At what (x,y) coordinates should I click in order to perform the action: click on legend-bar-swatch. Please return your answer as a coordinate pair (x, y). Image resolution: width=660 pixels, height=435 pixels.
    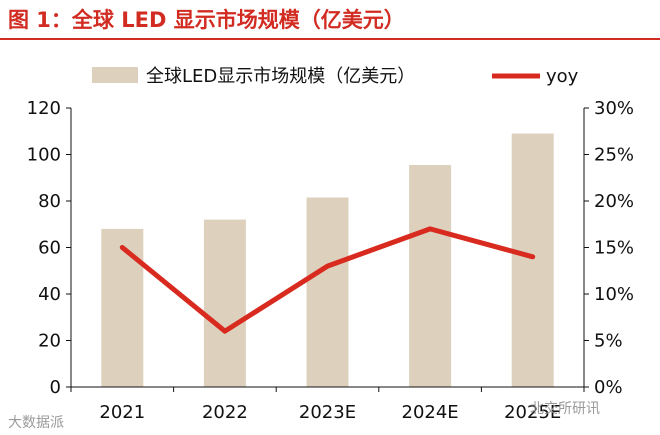
    Looking at the image, I should click on (115, 75).